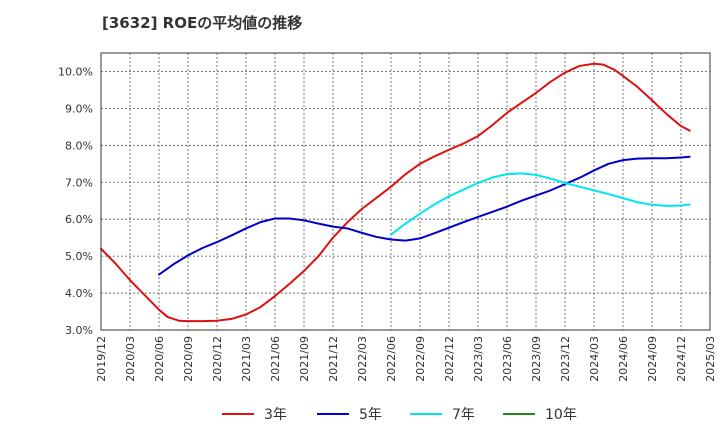 Image resolution: width=720 pixels, height=440 pixels. What do you see at coordinates (565, 359) in the screenshot?
I see `x-tick-label: 2023/12` at bounding box center [565, 359].